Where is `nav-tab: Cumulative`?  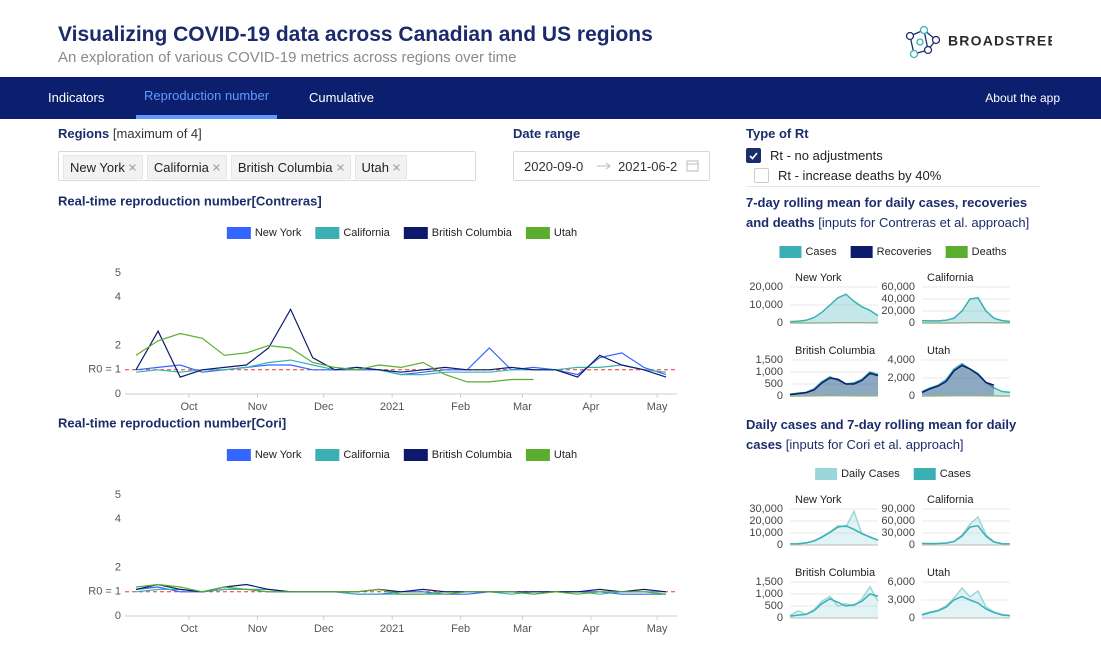
nav-tab: Cumulative is located at coordinates (342, 97).